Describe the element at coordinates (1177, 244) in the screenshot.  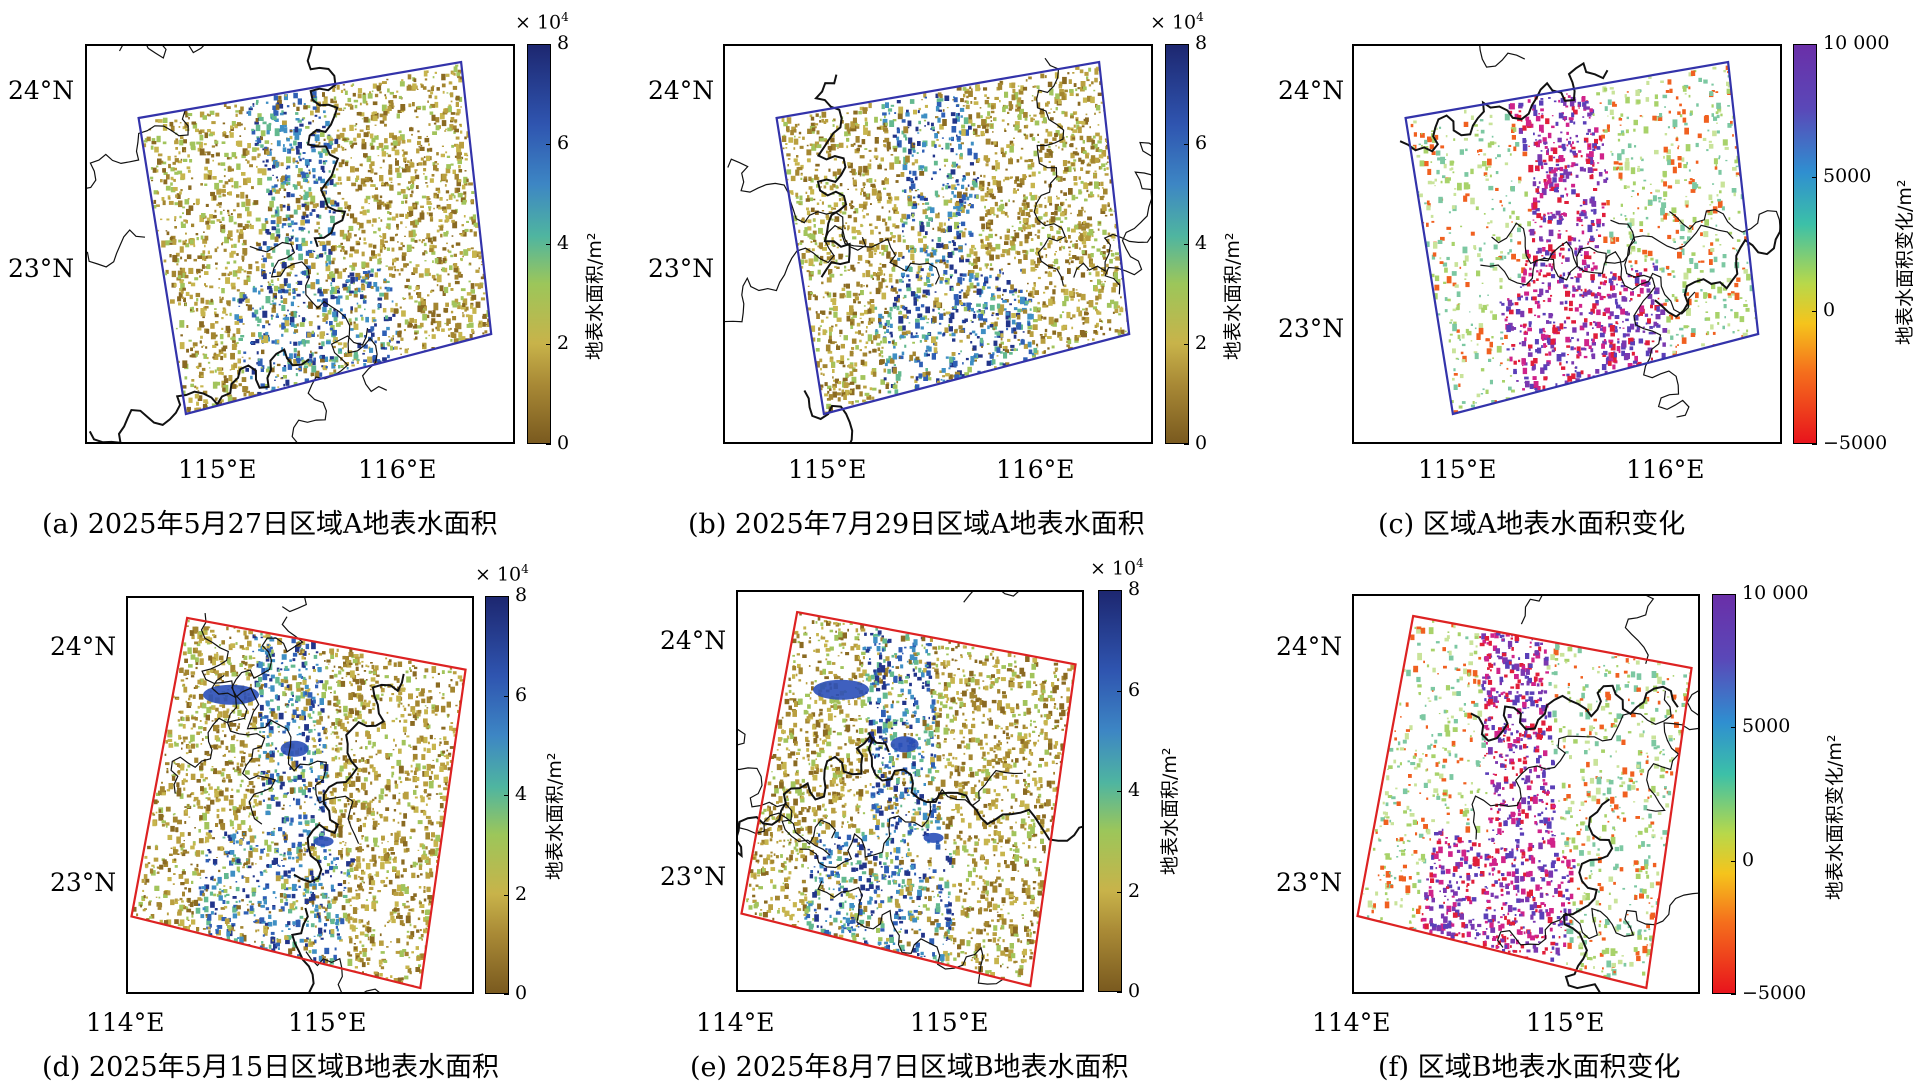
I see `colorbar` at that location.